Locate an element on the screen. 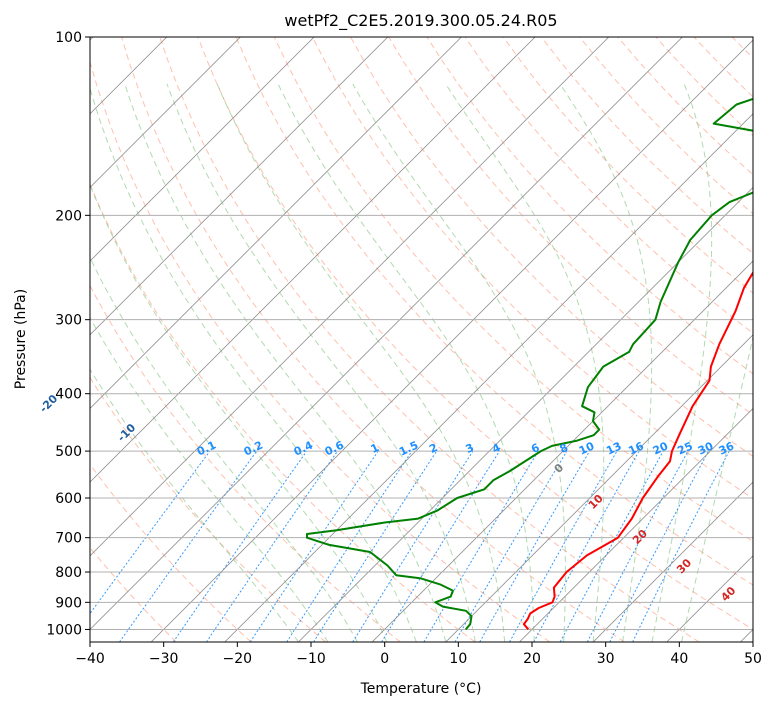 The height and width of the screenshot is (712, 775). mixing-ratio-label: 3 is located at coordinates (470, 448).